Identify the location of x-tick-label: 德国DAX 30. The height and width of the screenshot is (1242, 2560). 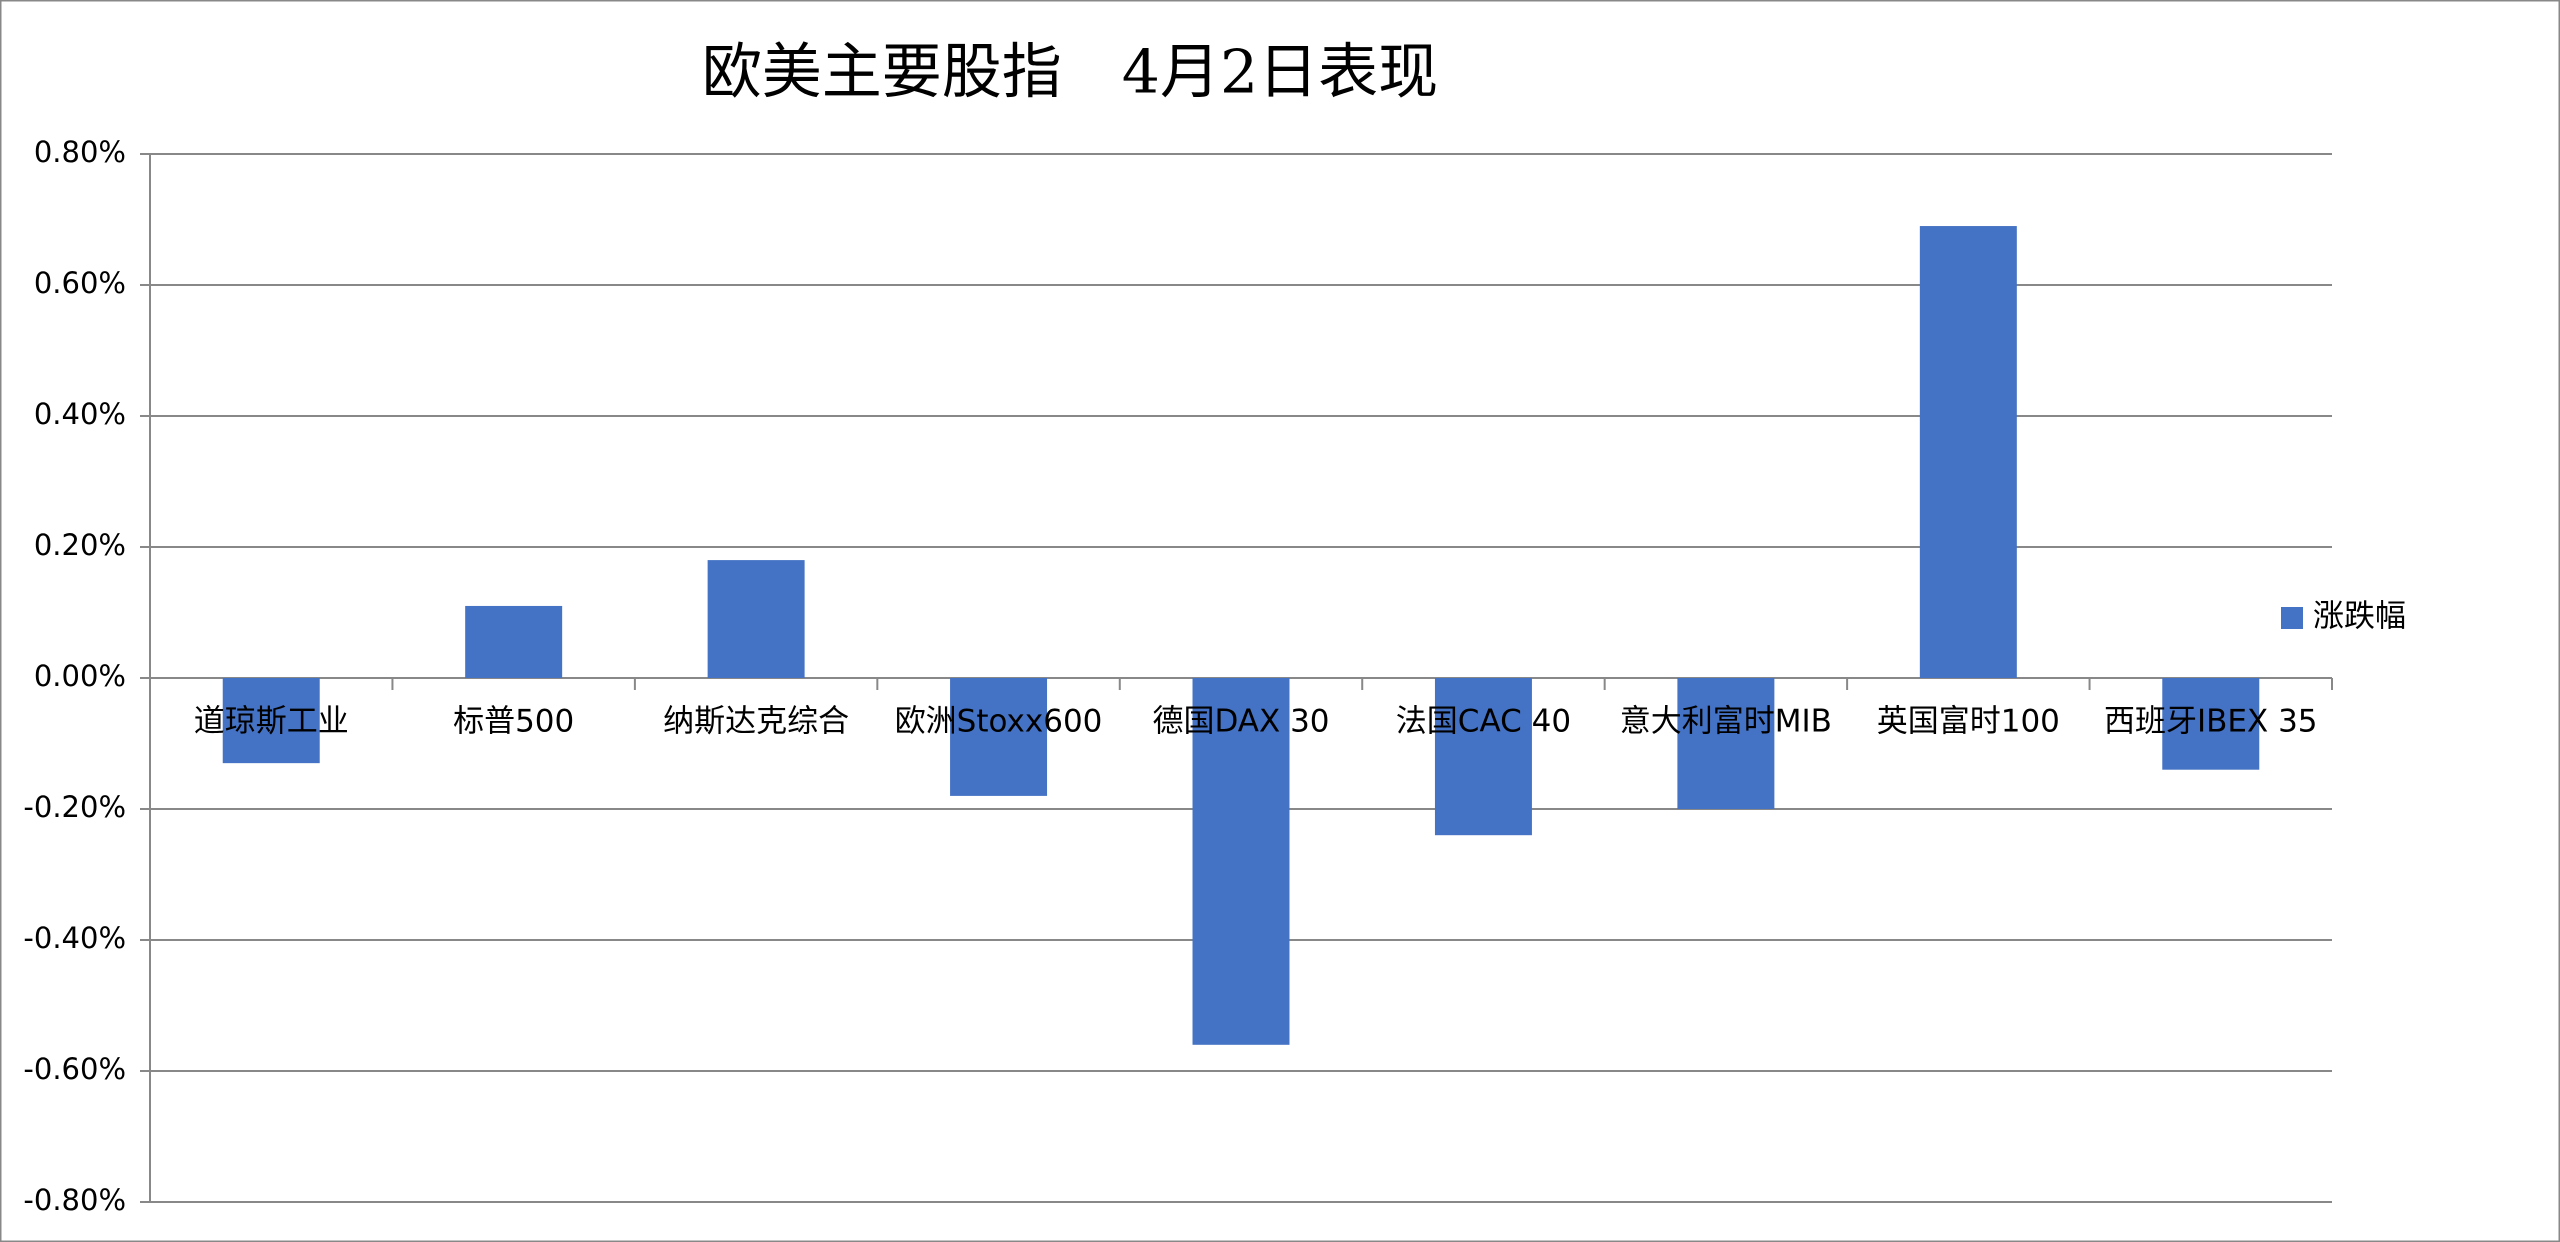
(1240, 722).